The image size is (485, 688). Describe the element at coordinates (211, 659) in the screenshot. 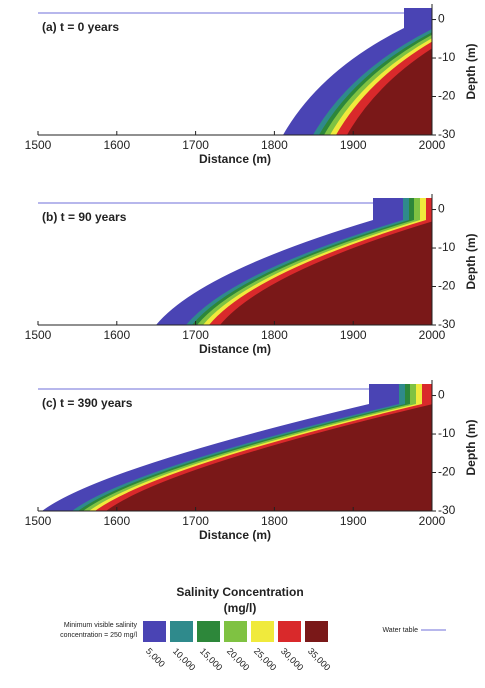

I see `legend-label: 15,000` at that location.